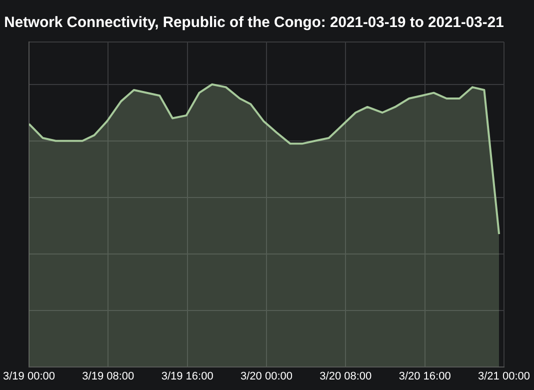 This screenshot has width=534, height=390. I want to click on x-tick-label: 3/20 08:00, so click(346, 376).